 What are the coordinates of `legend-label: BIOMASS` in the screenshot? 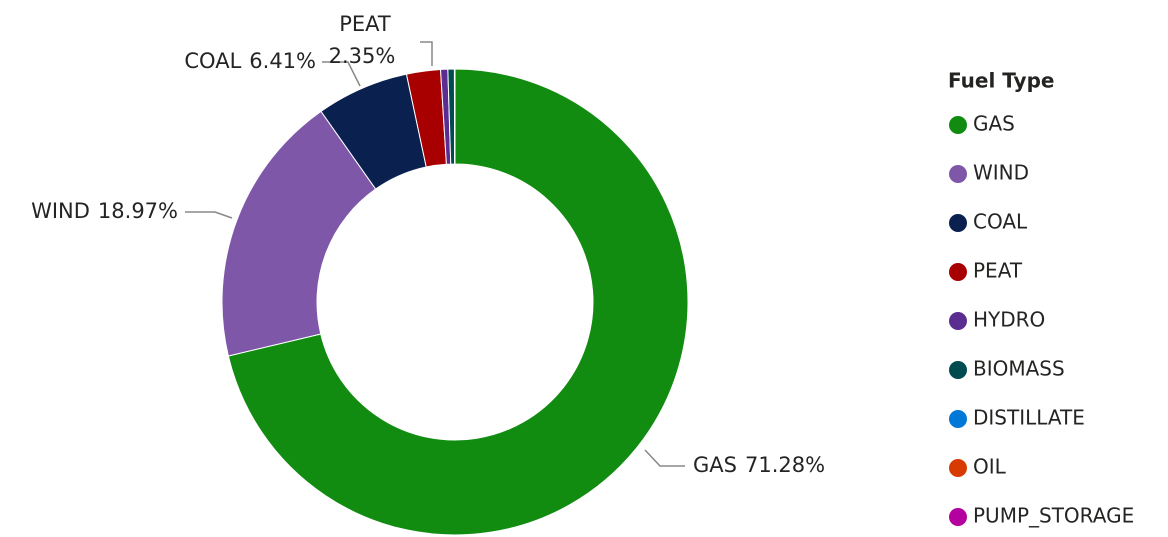 It's located at (1019, 369).